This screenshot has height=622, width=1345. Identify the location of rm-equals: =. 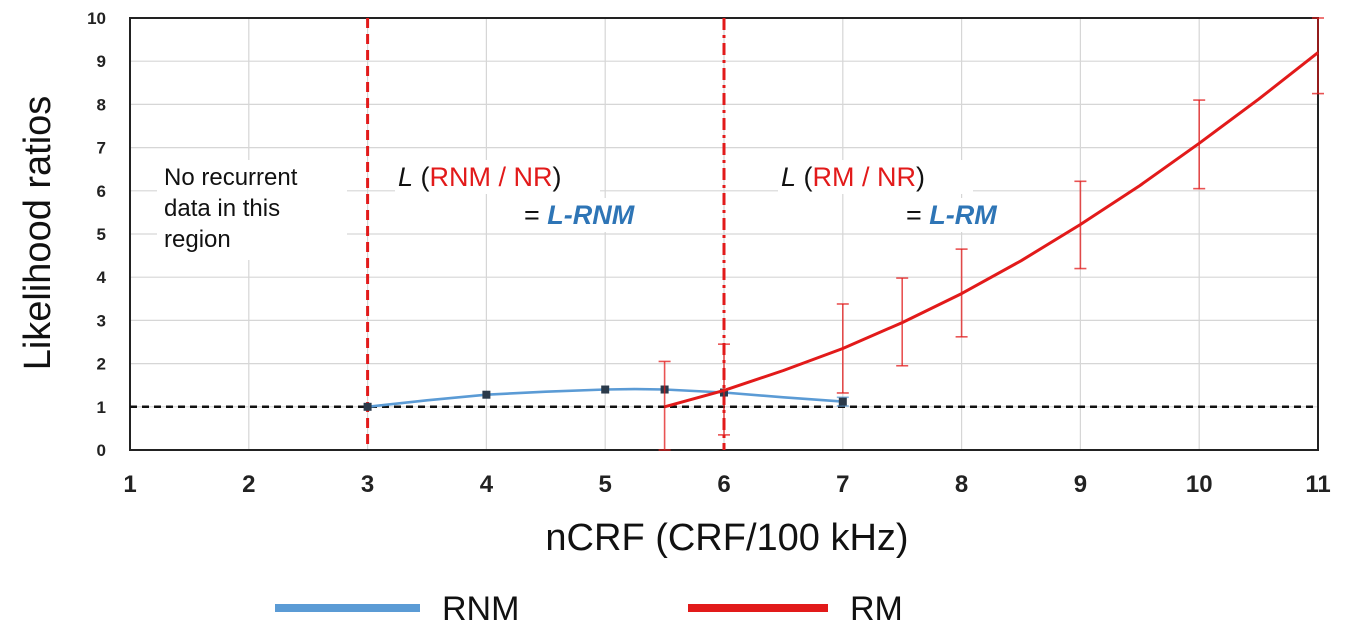
(917, 215).